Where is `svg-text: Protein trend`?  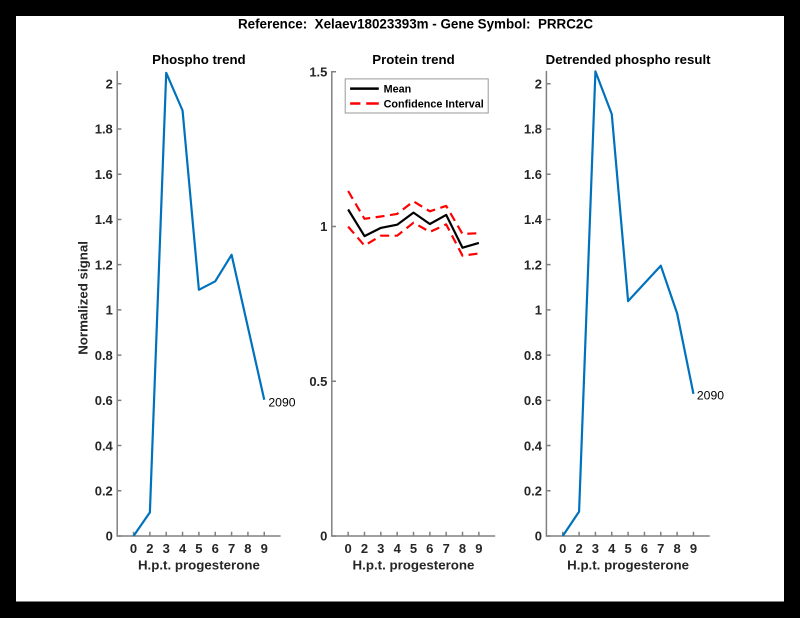 svg-text: Protein trend is located at coordinates (413, 59).